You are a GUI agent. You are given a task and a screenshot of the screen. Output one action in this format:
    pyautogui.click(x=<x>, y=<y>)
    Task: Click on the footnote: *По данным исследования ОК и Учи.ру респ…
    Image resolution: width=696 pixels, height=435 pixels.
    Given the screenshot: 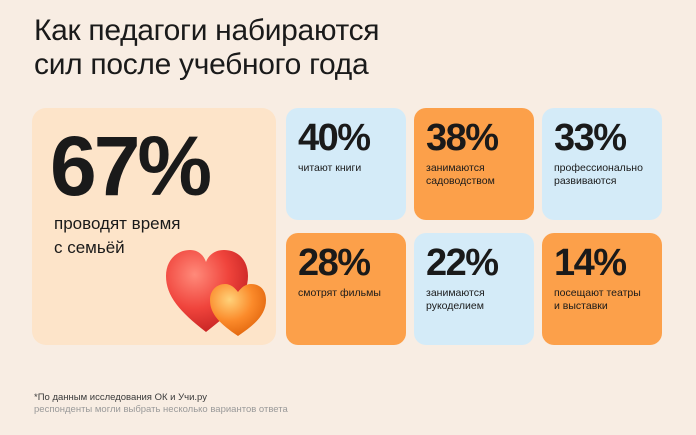 What is the action you would take?
    pyautogui.click(x=161, y=404)
    